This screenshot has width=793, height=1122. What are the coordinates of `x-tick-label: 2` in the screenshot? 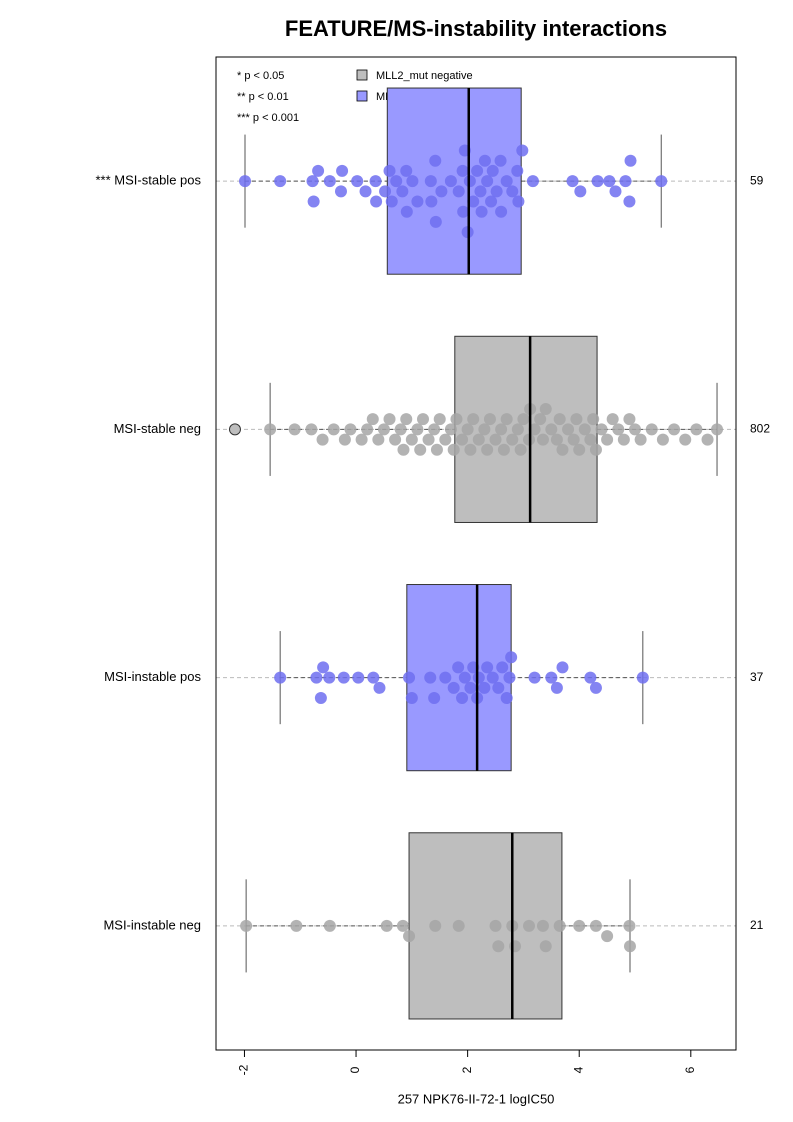 It's located at (467, 1069).